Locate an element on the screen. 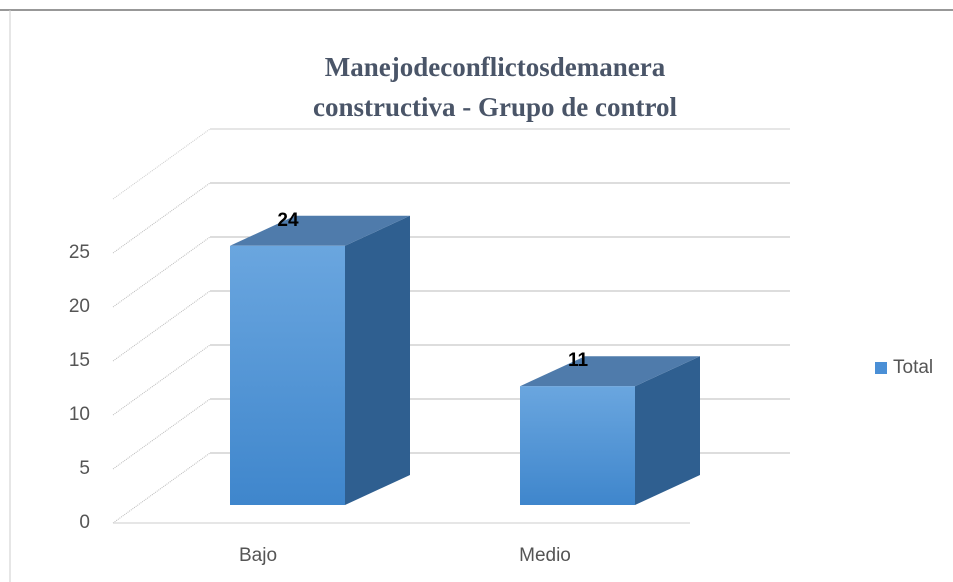  legend-swatch is located at coordinates (881, 368).